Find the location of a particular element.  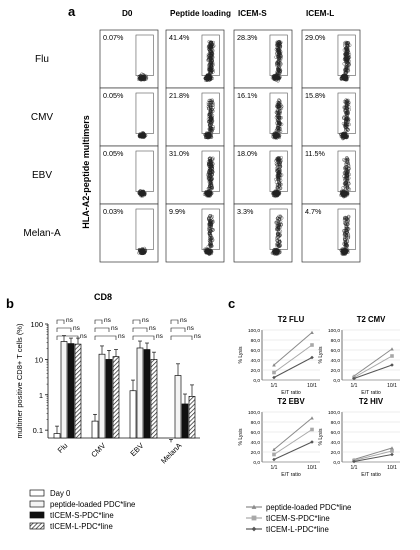

gate-percentage: 0.03% is located at coordinates (113, 211).